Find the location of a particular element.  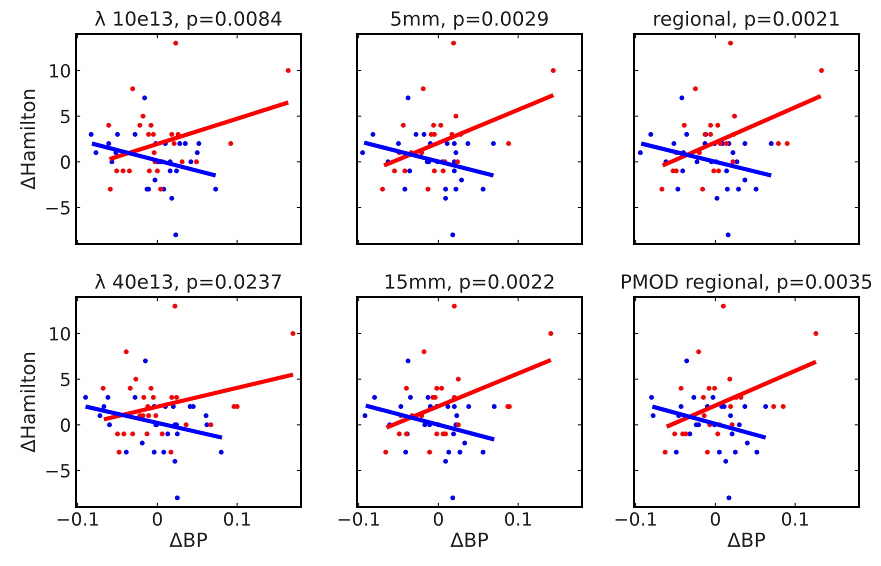

chart-title: regional, p=0.0021 is located at coordinates (746, 20).